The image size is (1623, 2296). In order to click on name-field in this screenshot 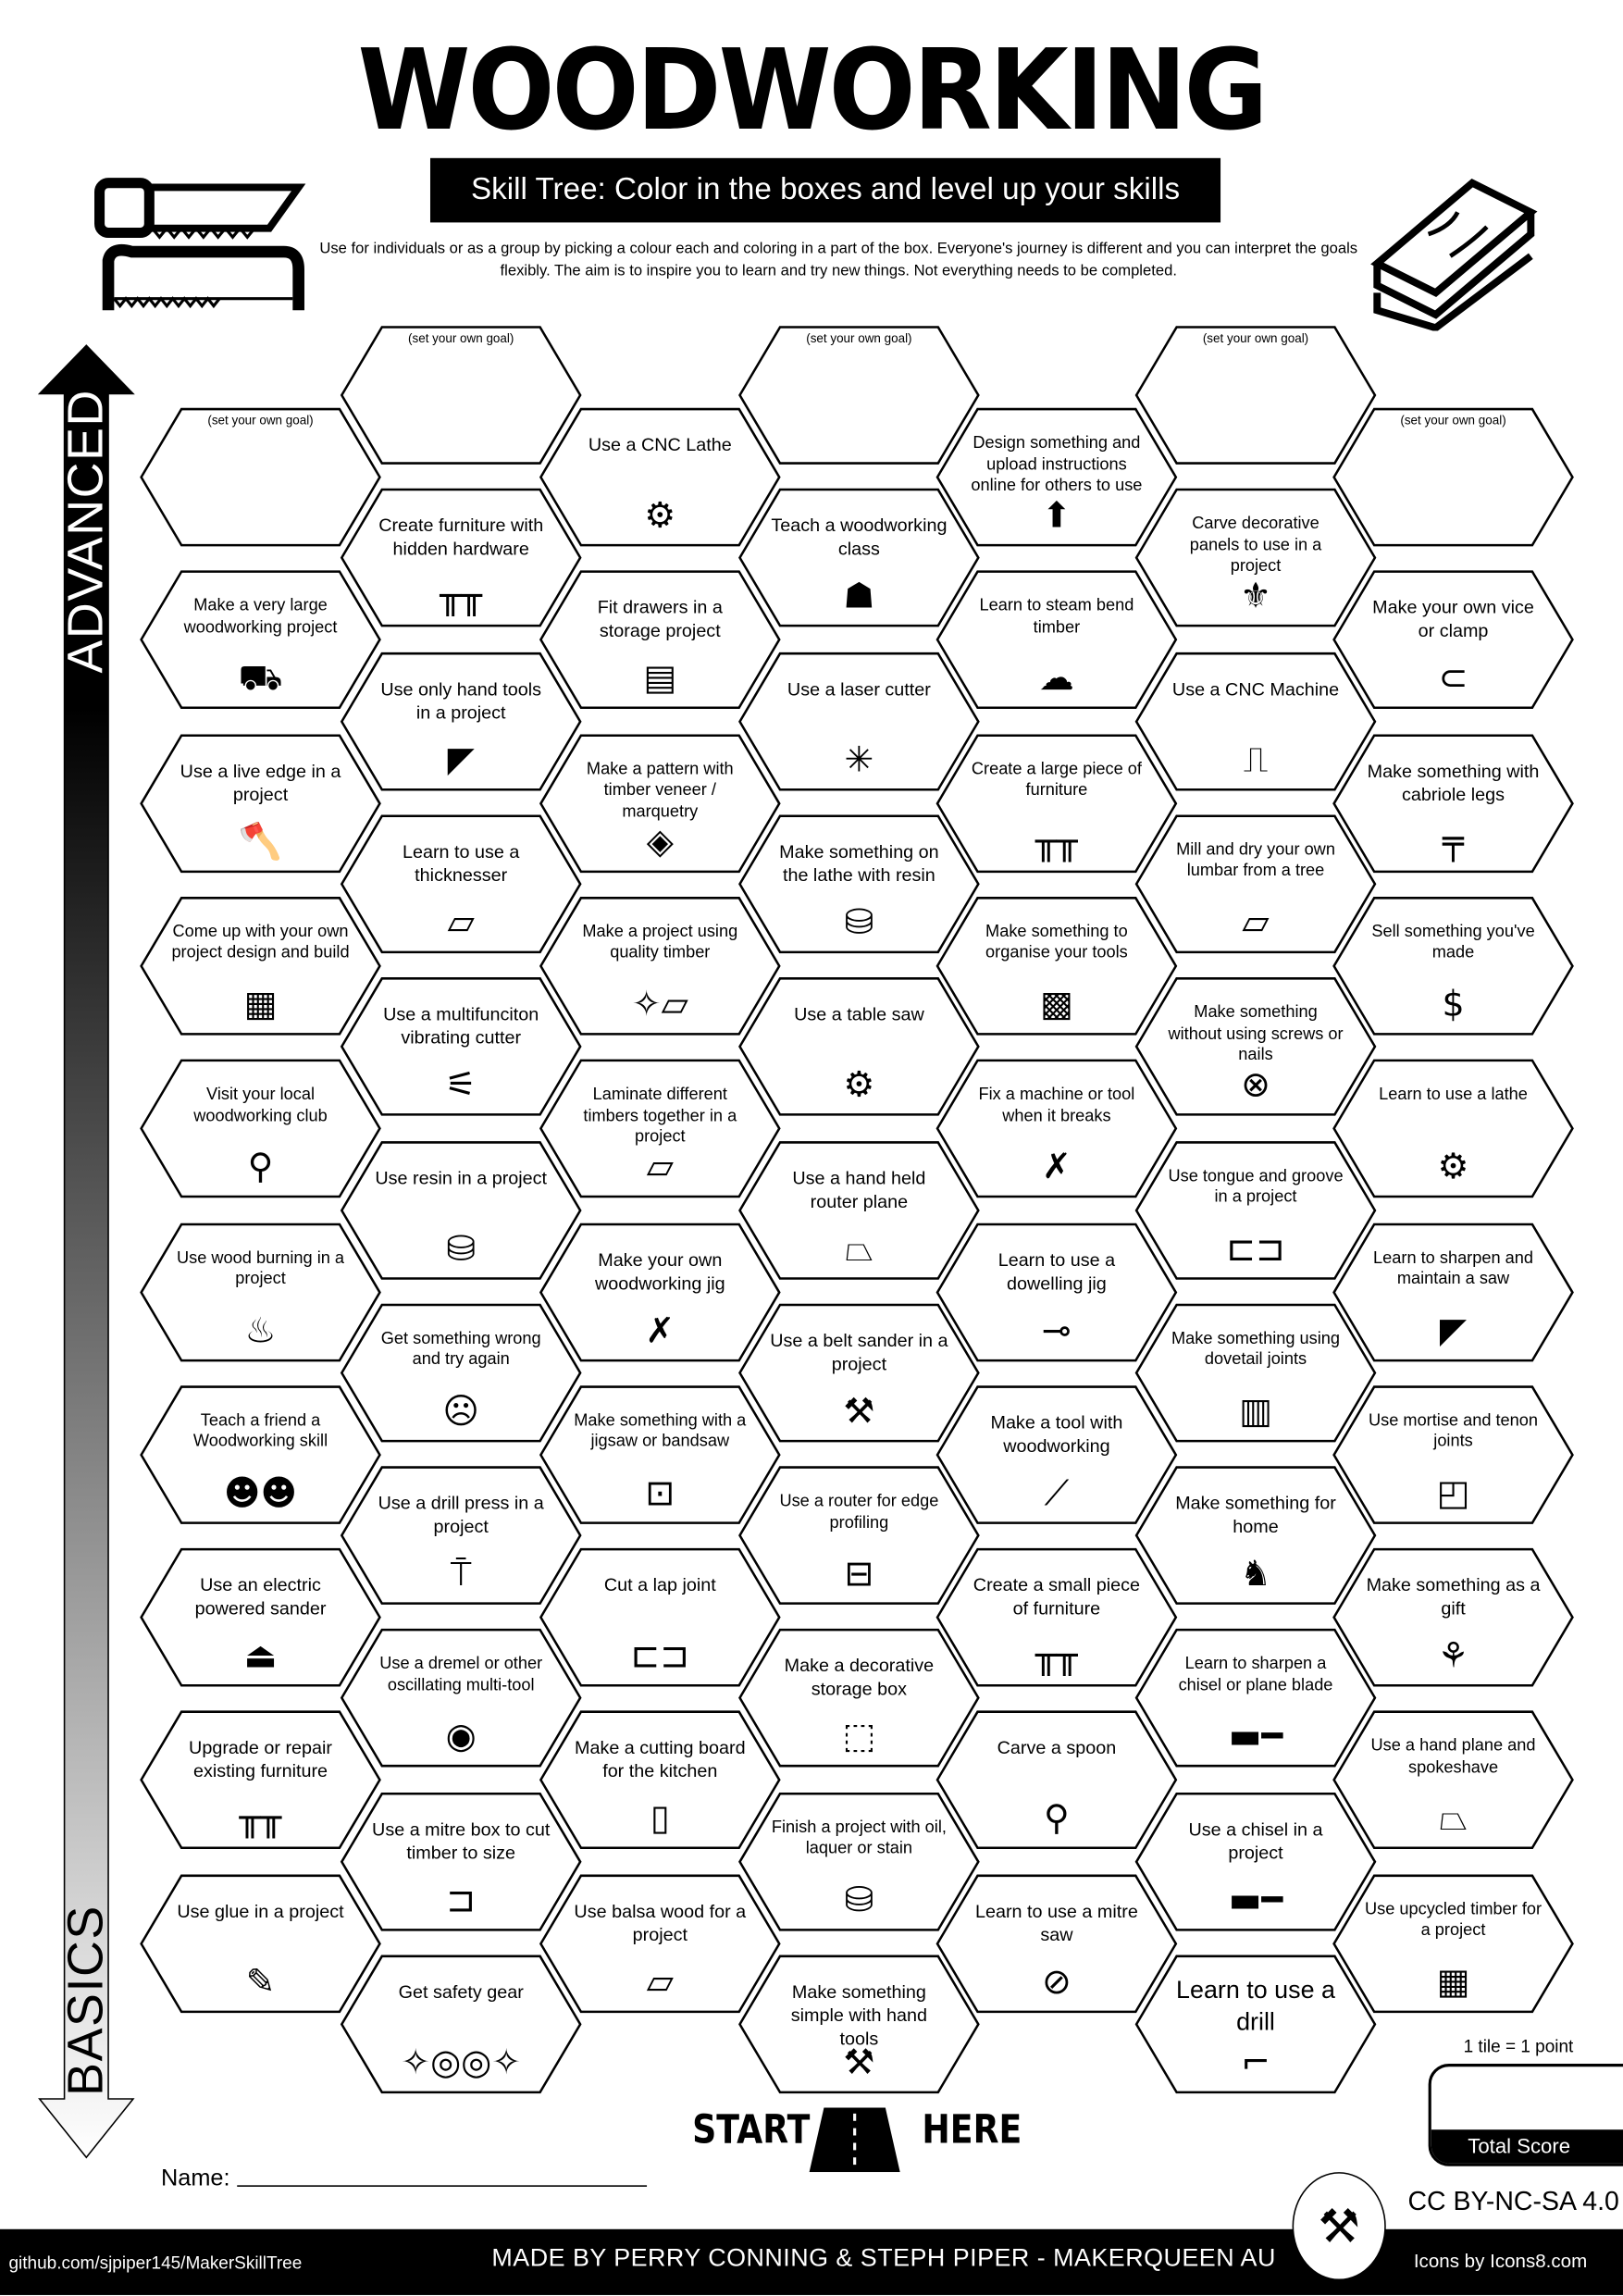, I will do `click(442, 2186)`.